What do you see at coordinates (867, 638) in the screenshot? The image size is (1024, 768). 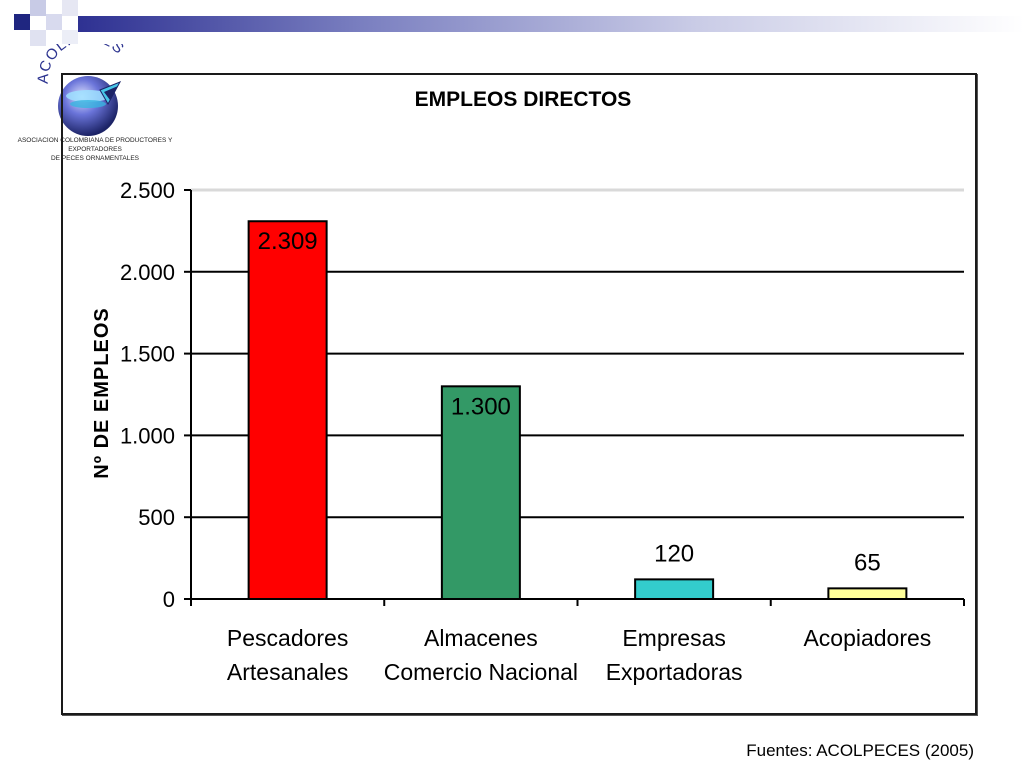 I see `x-tick-label: Acopiadores` at bounding box center [867, 638].